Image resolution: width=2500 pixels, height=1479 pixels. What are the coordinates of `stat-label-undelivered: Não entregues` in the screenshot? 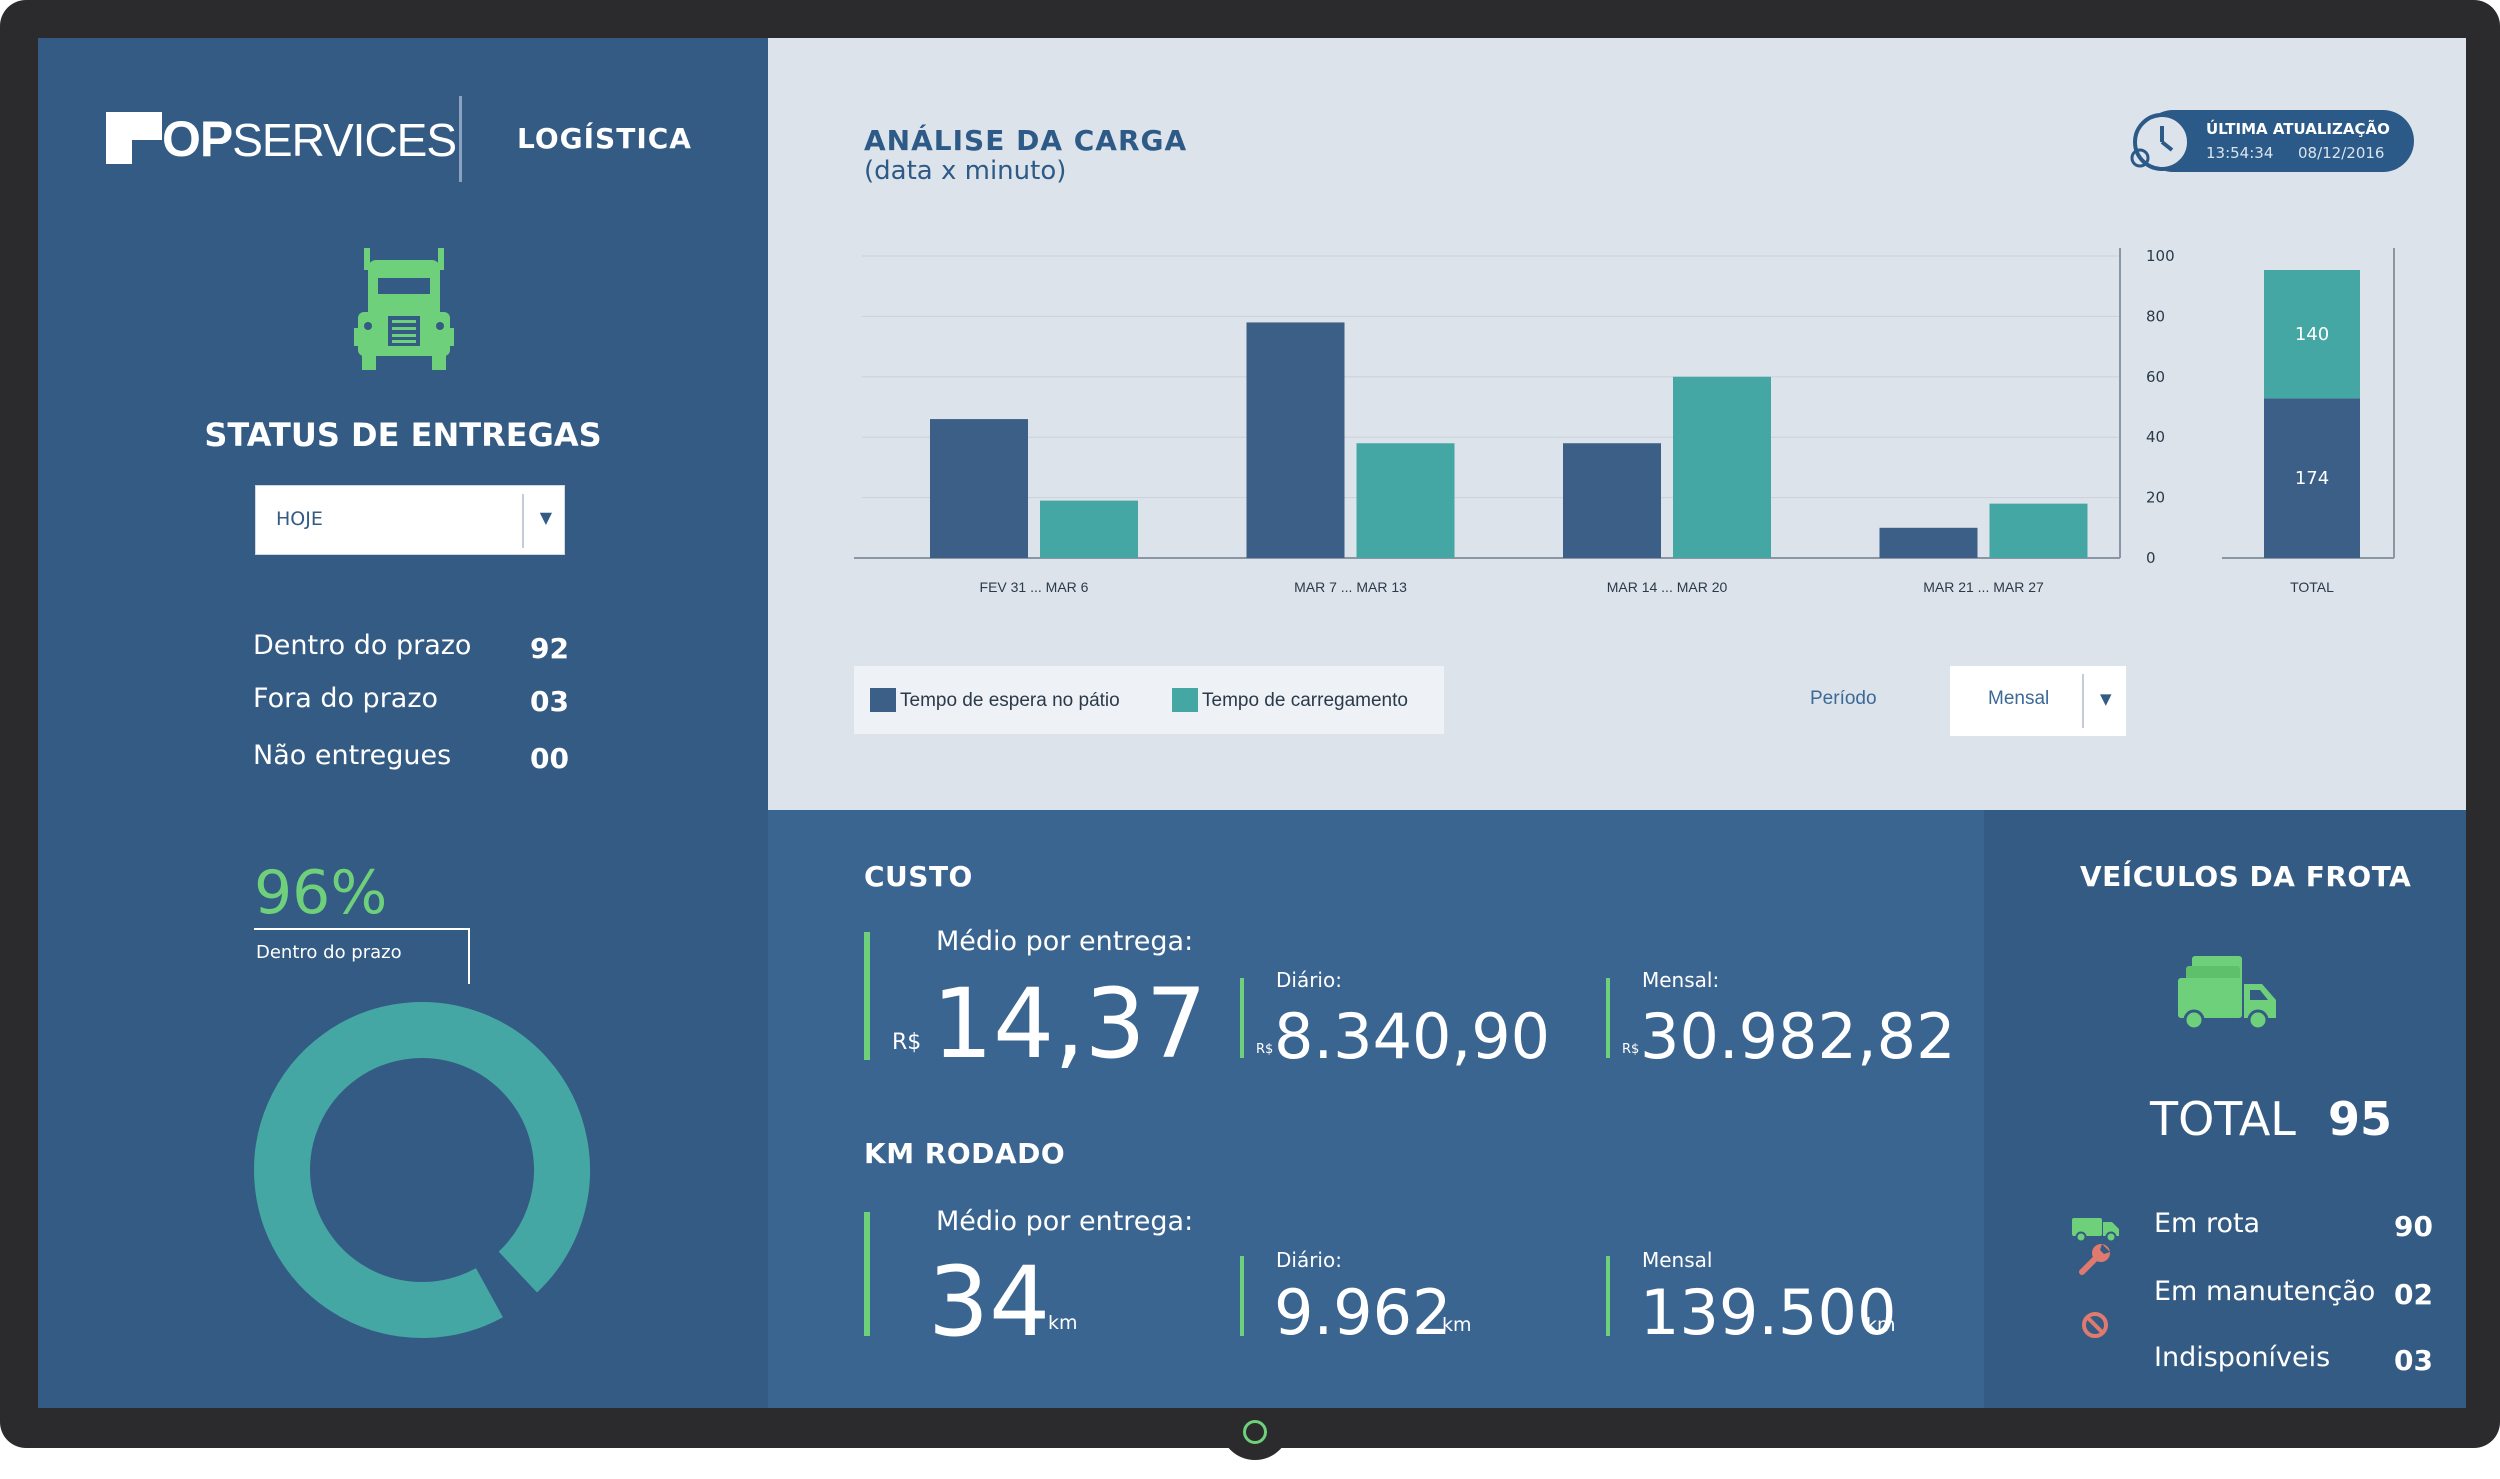 It's located at (352, 755).